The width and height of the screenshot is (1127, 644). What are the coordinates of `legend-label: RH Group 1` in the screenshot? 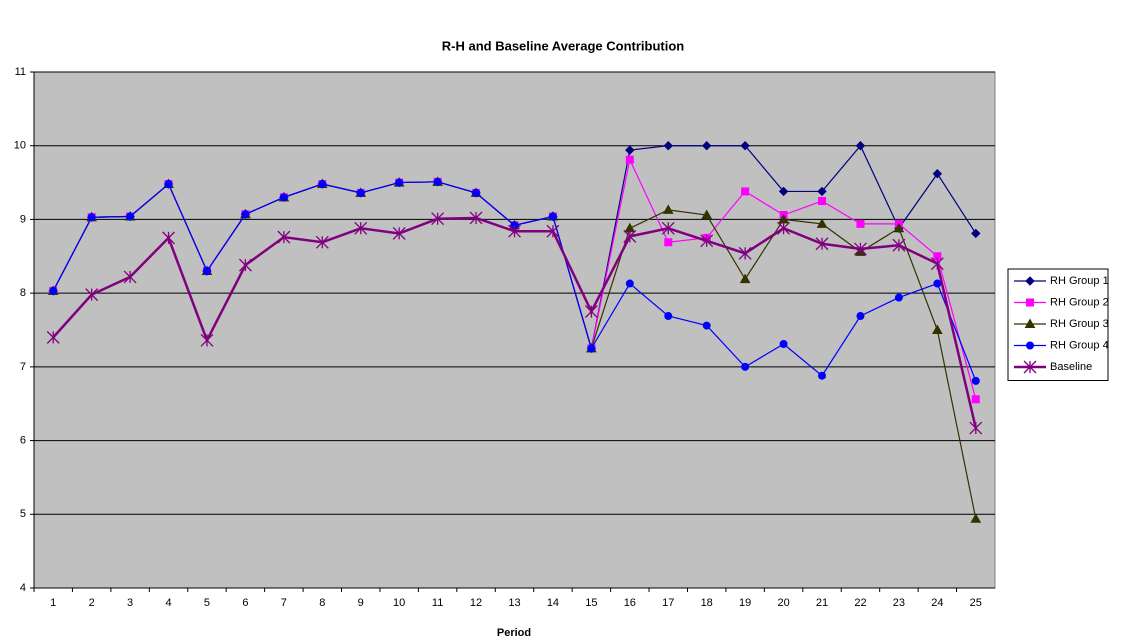 It's located at (1079, 281).